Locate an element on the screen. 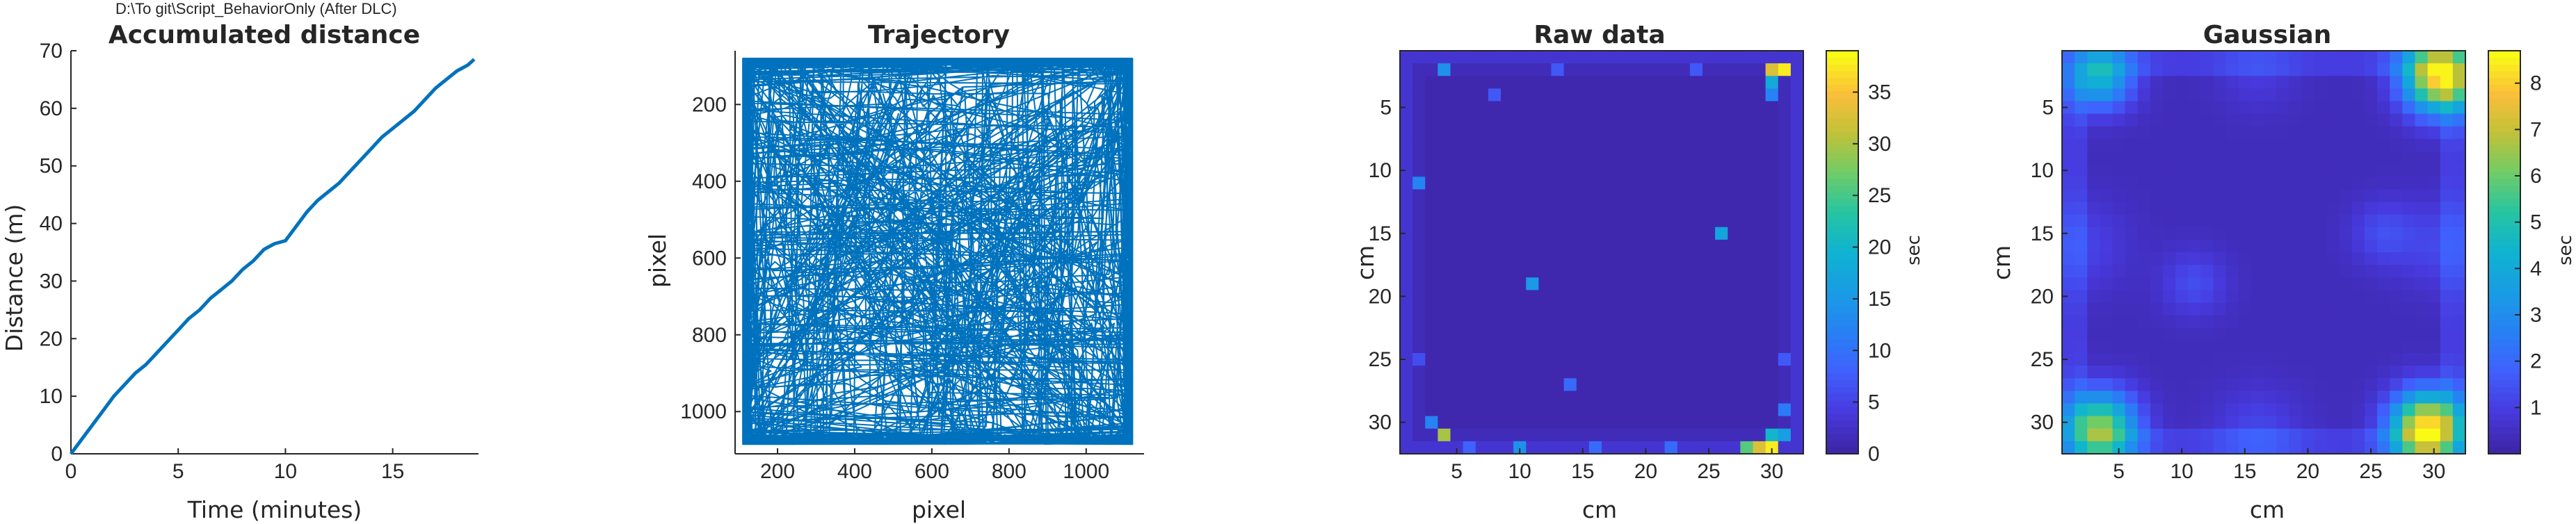 The height and width of the screenshot is (524, 2576). y-tick-label: 10 is located at coordinates (1380, 170).